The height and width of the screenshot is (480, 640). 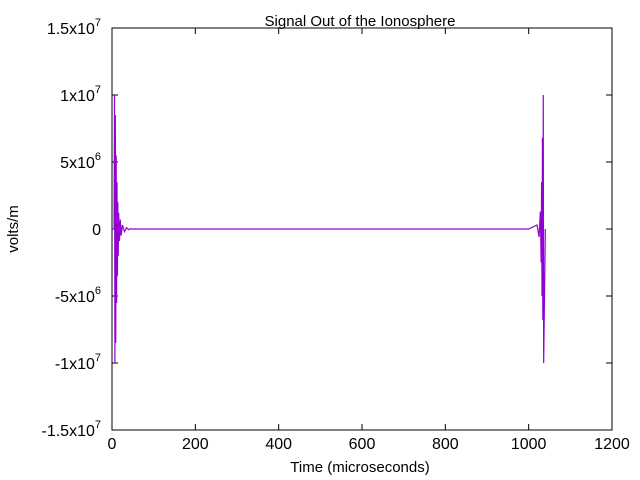 What do you see at coordinates (80, 94) in the screenshot?
I see `y-tick-label: 1x10⁷` at bounding box center [80, 94].